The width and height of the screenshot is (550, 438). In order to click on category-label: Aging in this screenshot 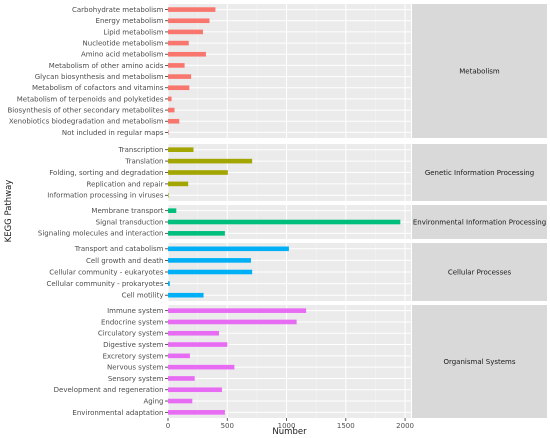, I will do `click(153, 401)`.